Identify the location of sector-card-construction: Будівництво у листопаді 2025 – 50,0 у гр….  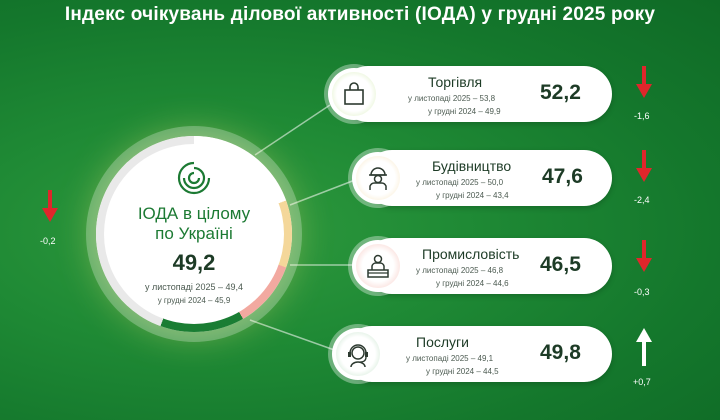
(488, 178).